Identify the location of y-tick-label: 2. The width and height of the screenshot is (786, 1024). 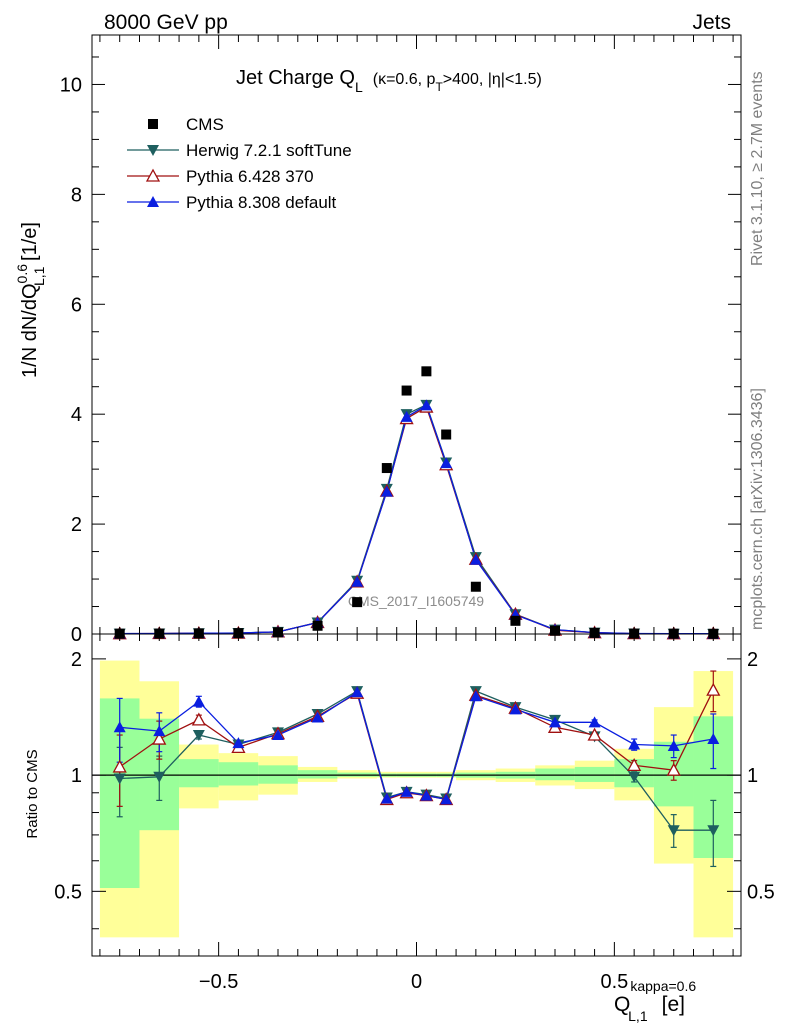
(76, 525).